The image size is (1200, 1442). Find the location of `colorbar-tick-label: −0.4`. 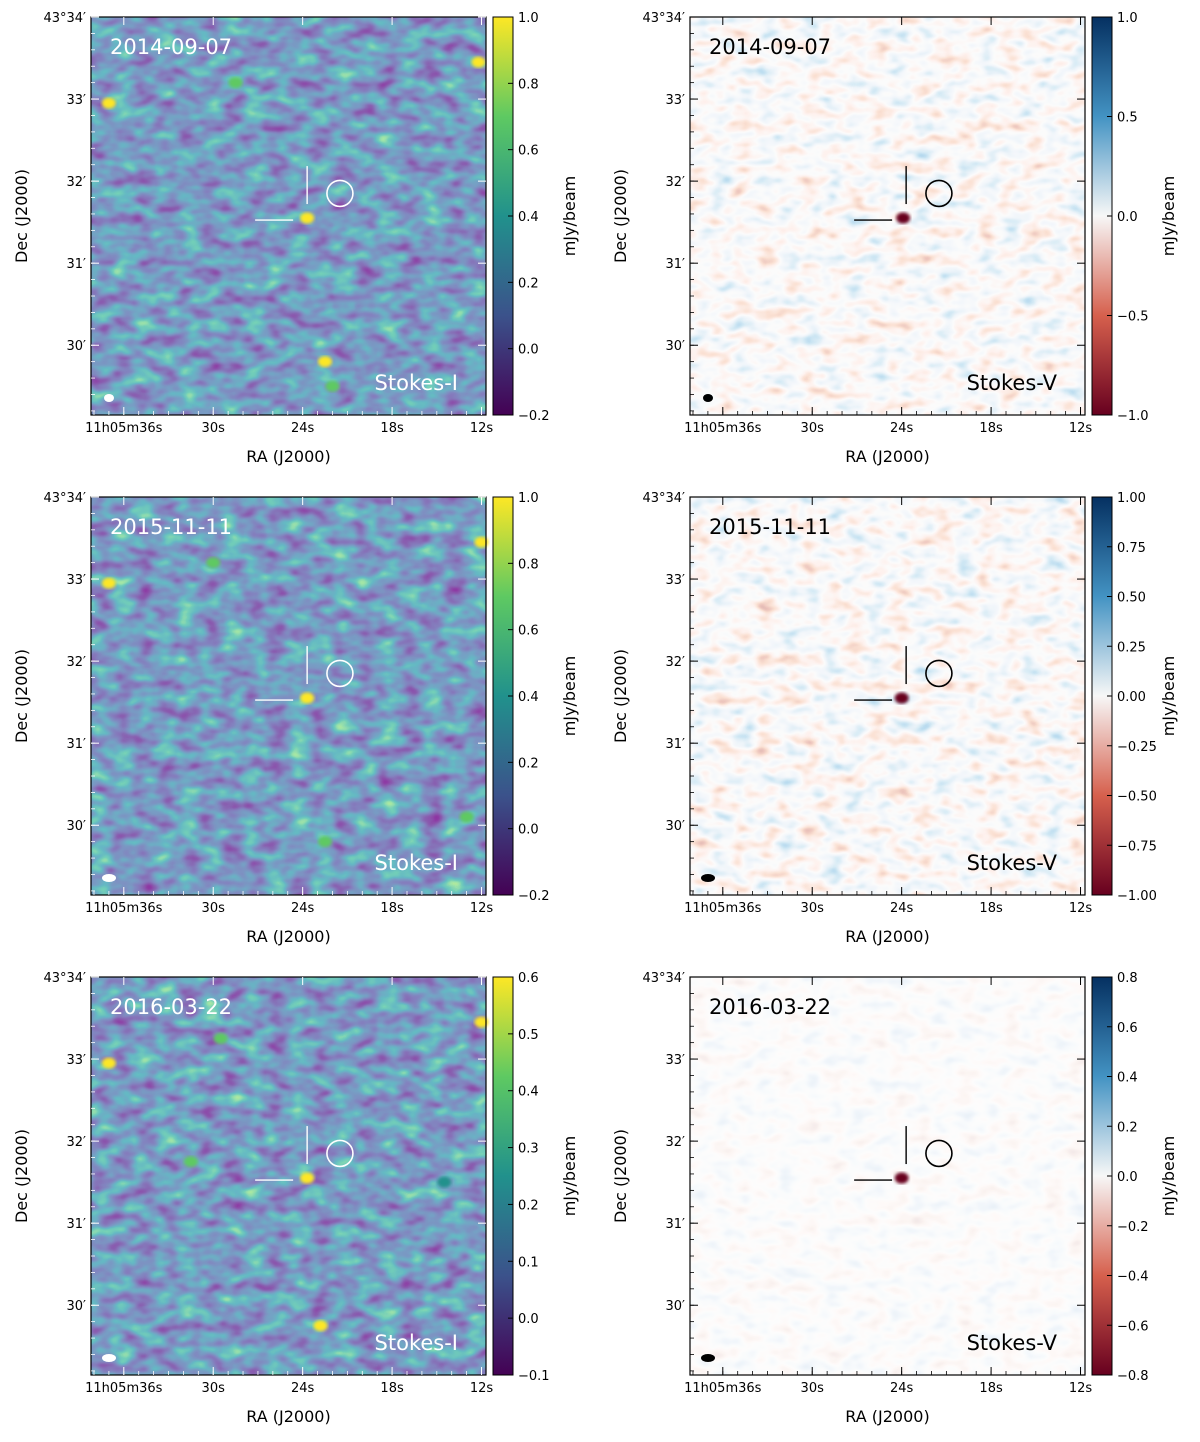

colorbar-tick-label: −0.4 is located at coordinates (1133, 1277).